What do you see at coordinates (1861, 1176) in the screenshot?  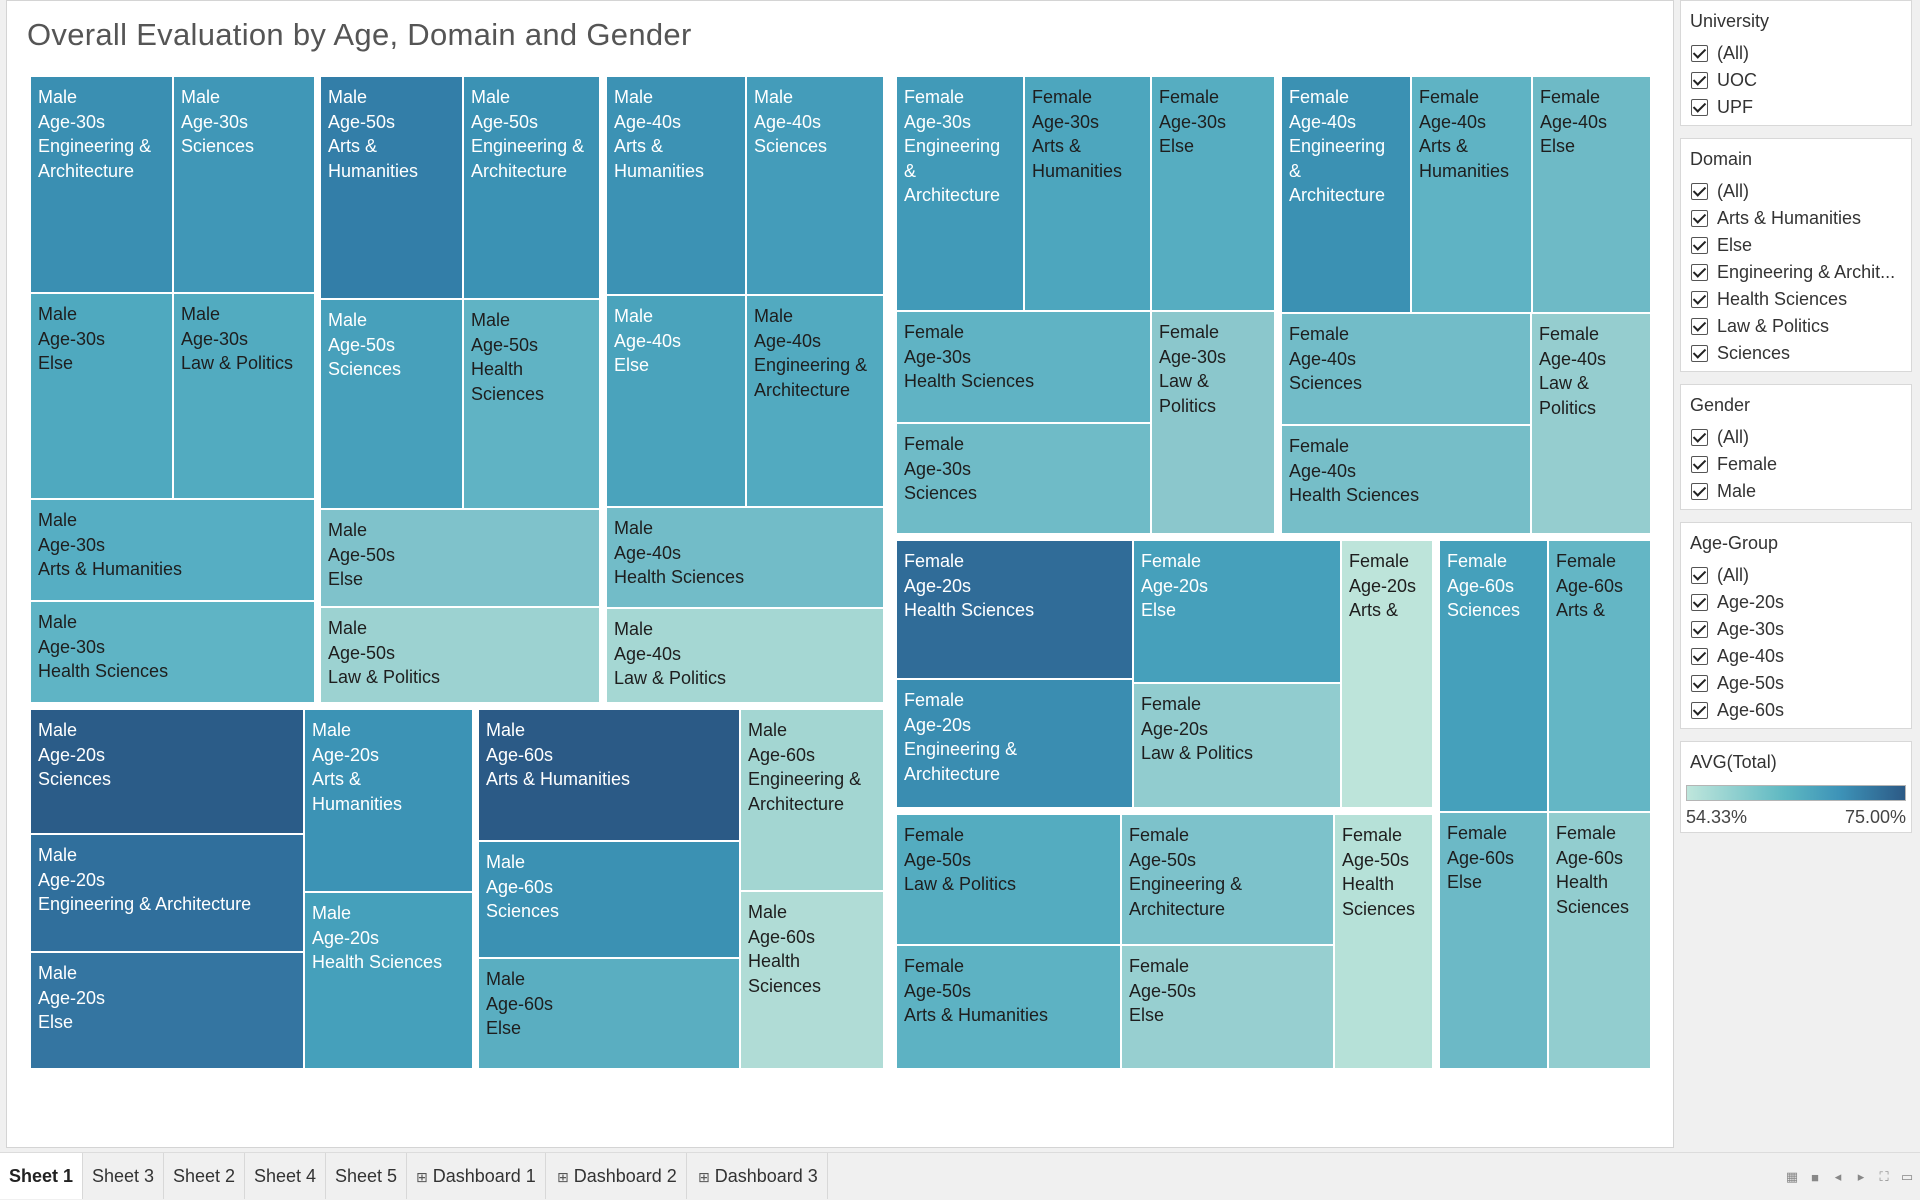 I see `next-icon: ▸` at bounding box center [1861, 1176].